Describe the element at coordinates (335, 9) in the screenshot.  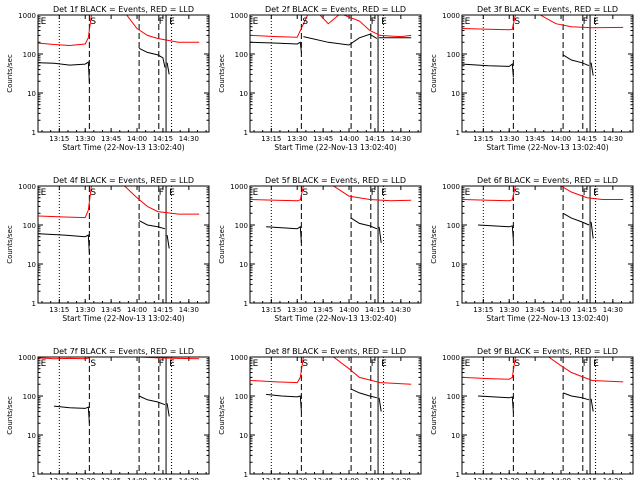
I see `panel-title: Det 2f BLACK = Events, RED = LLD` at that location.